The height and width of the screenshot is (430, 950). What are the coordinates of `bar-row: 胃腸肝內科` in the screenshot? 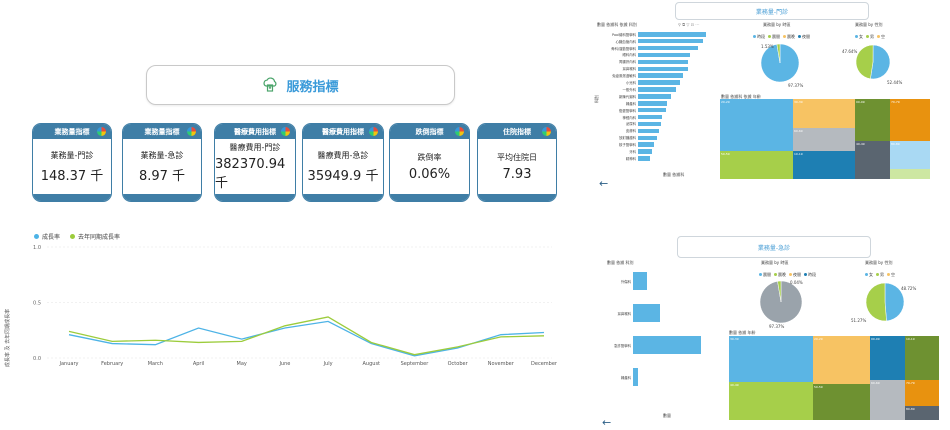 It's located at (643, 62).